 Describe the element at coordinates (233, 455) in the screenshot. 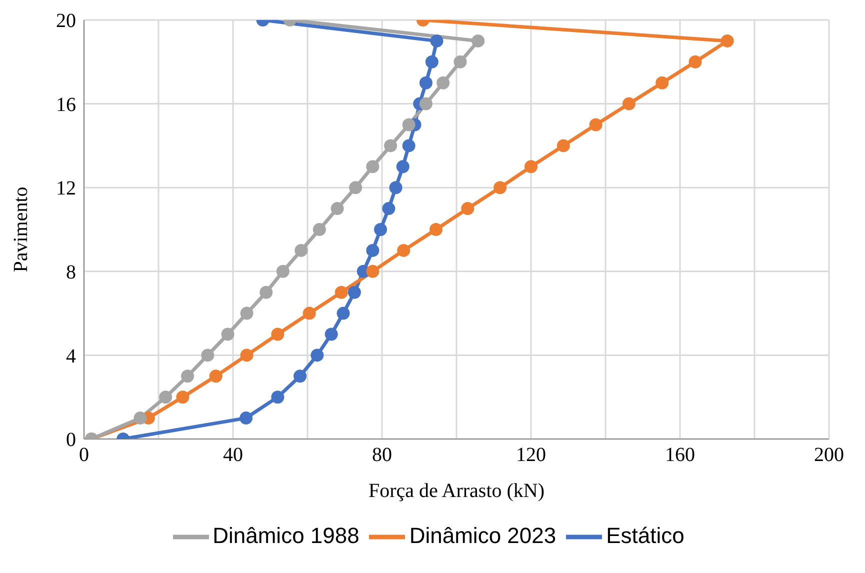

I see `x-tick-label: 40` at that location.